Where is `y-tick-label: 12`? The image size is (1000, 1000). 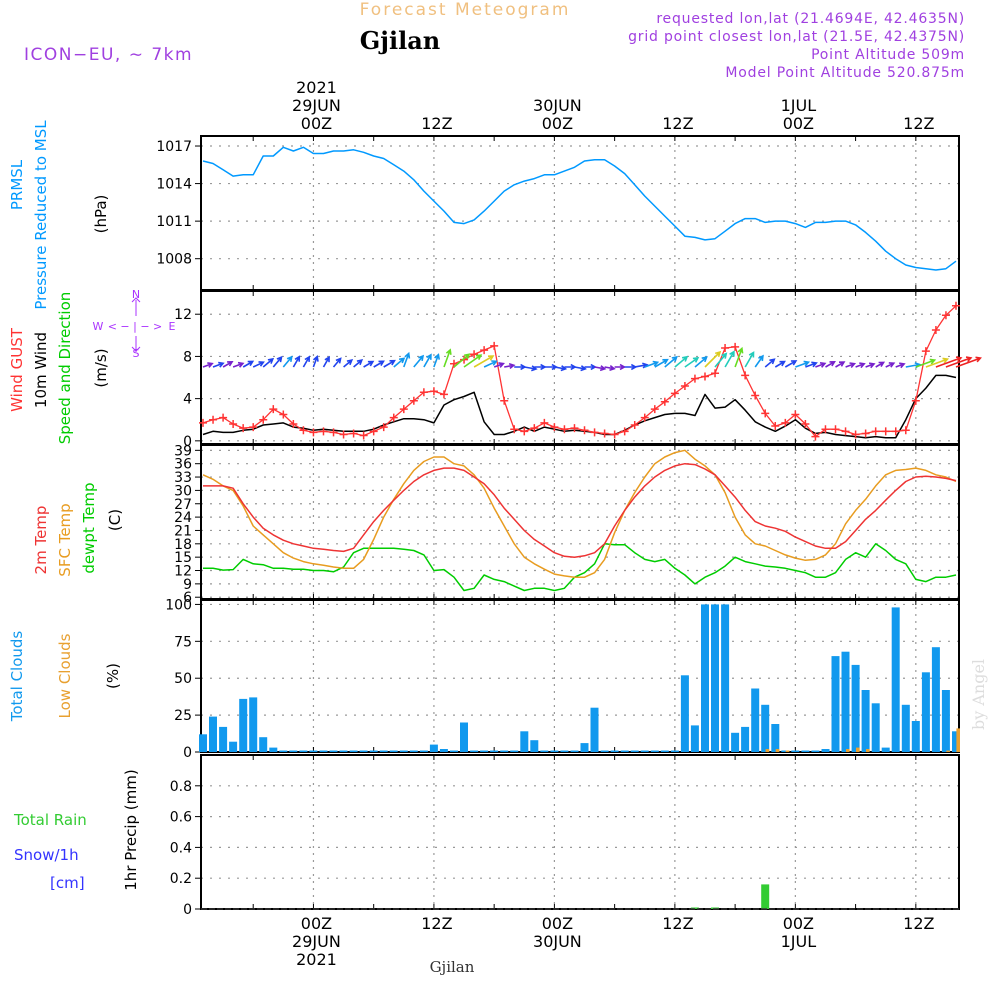 y-tick-label: 12 is located at coordinates (183, 315).